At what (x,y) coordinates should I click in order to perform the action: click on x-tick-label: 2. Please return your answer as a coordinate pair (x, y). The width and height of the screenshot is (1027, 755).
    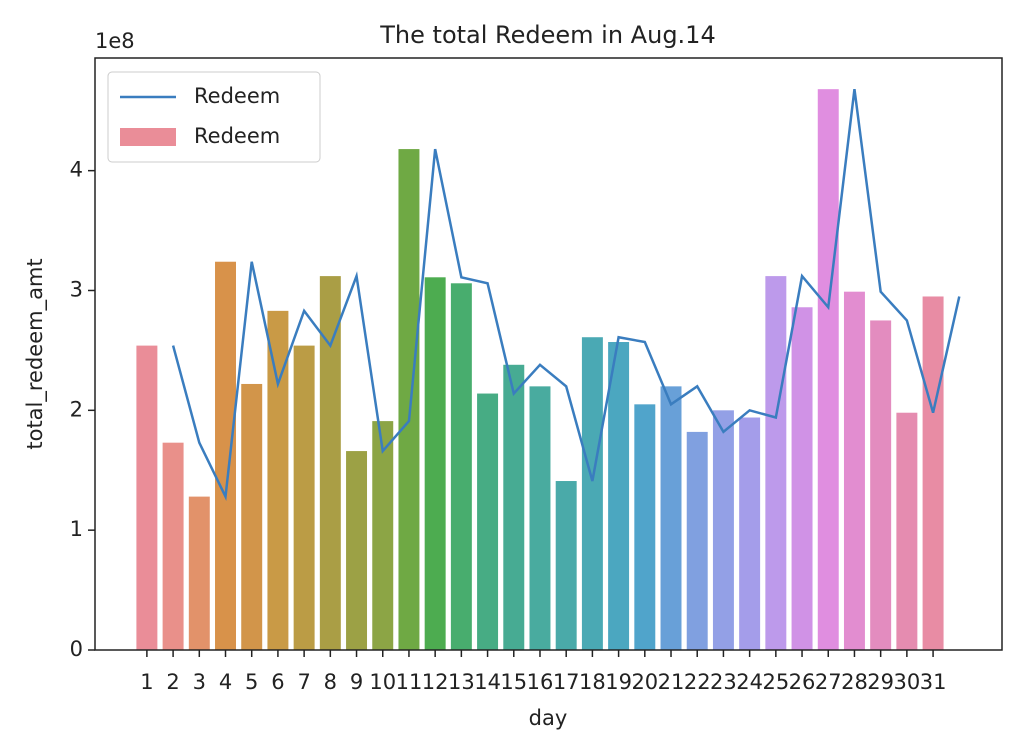
    Looking at the image, I should click on (172, 682).